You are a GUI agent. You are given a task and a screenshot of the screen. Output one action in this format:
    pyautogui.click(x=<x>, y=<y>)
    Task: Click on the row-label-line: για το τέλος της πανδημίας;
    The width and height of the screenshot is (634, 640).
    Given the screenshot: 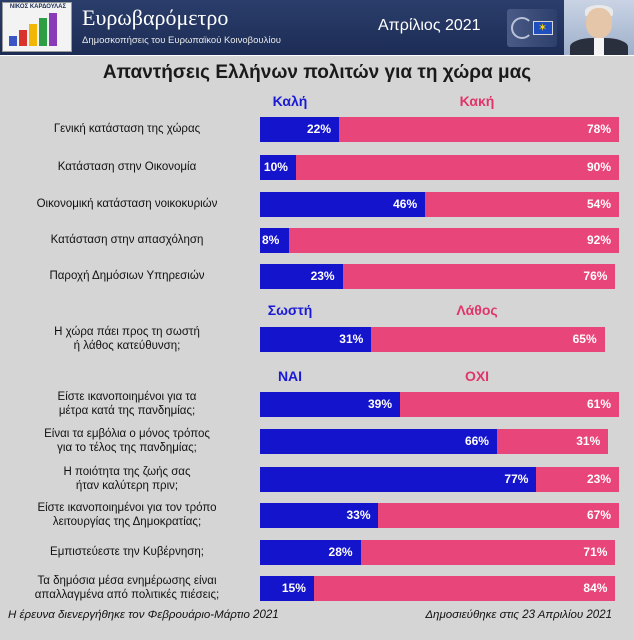 What is the action you would take?
    pyautogui.click(x=127, y=448)
    